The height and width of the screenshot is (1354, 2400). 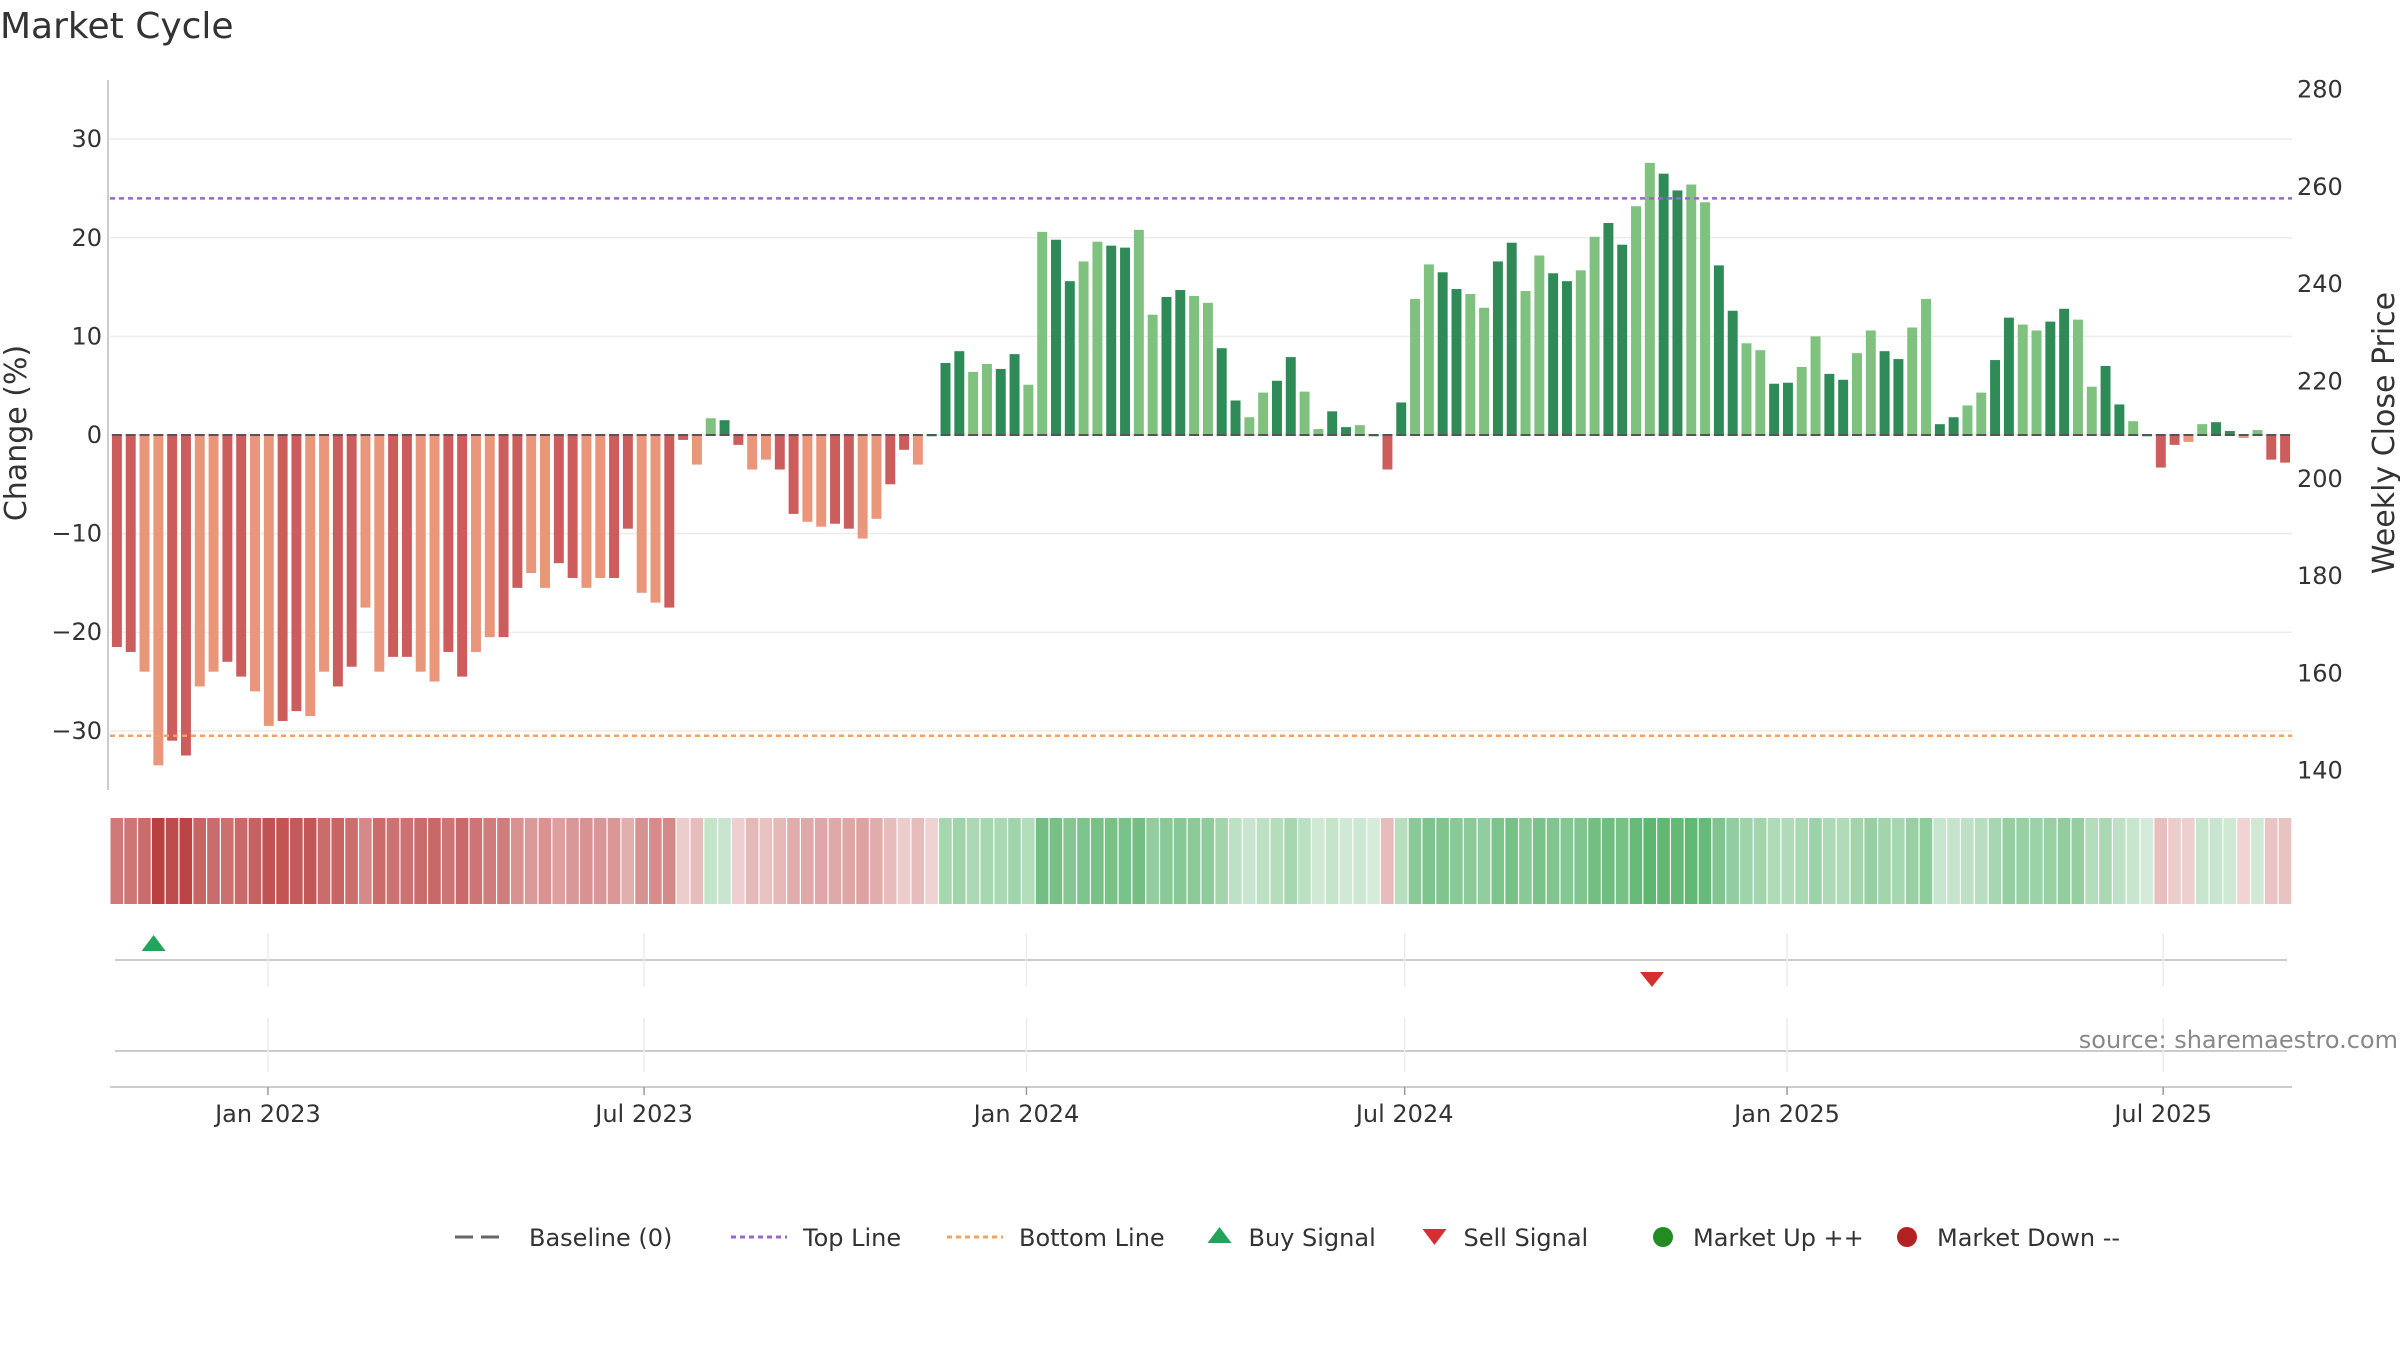 What do you see at coordinates (1907, 1237) in the screenshot?
I see `circle-icon` at bounding box center [1907, 1237].